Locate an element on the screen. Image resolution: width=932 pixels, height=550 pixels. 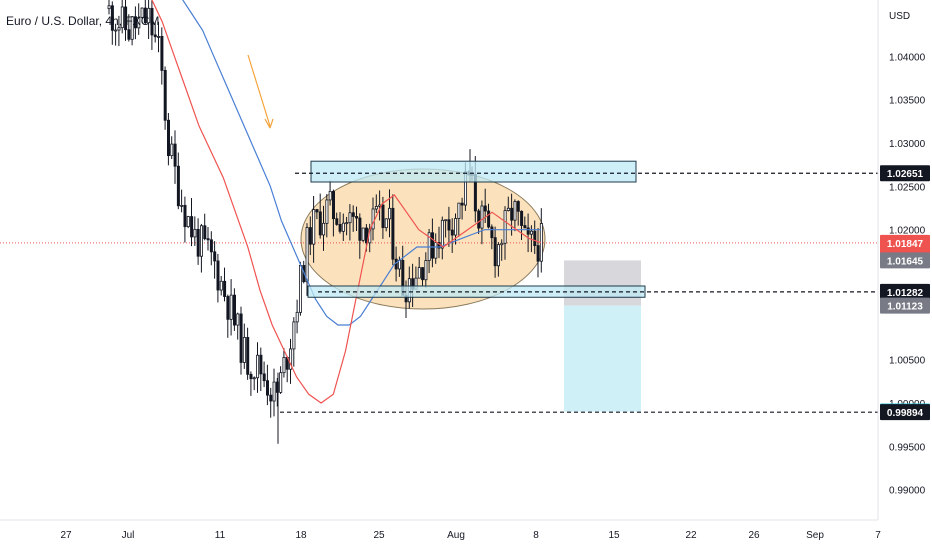
time-tick-label: Jul is located at coordinates (128, 535).